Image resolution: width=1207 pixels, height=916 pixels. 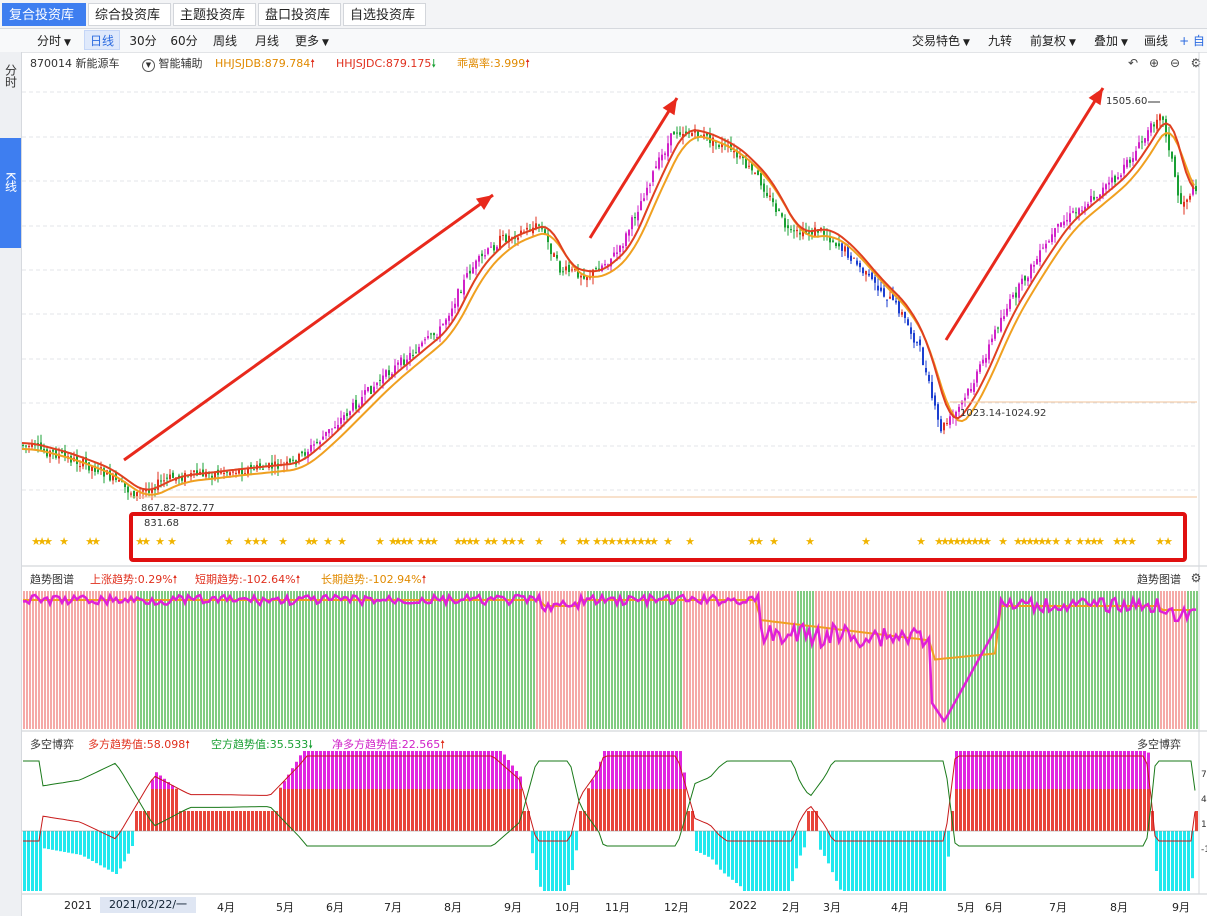 What do you see at coordinates (335, 907) in the screenshot?
I see `time-axis-label: 6月` at bounding box center [335, 907].